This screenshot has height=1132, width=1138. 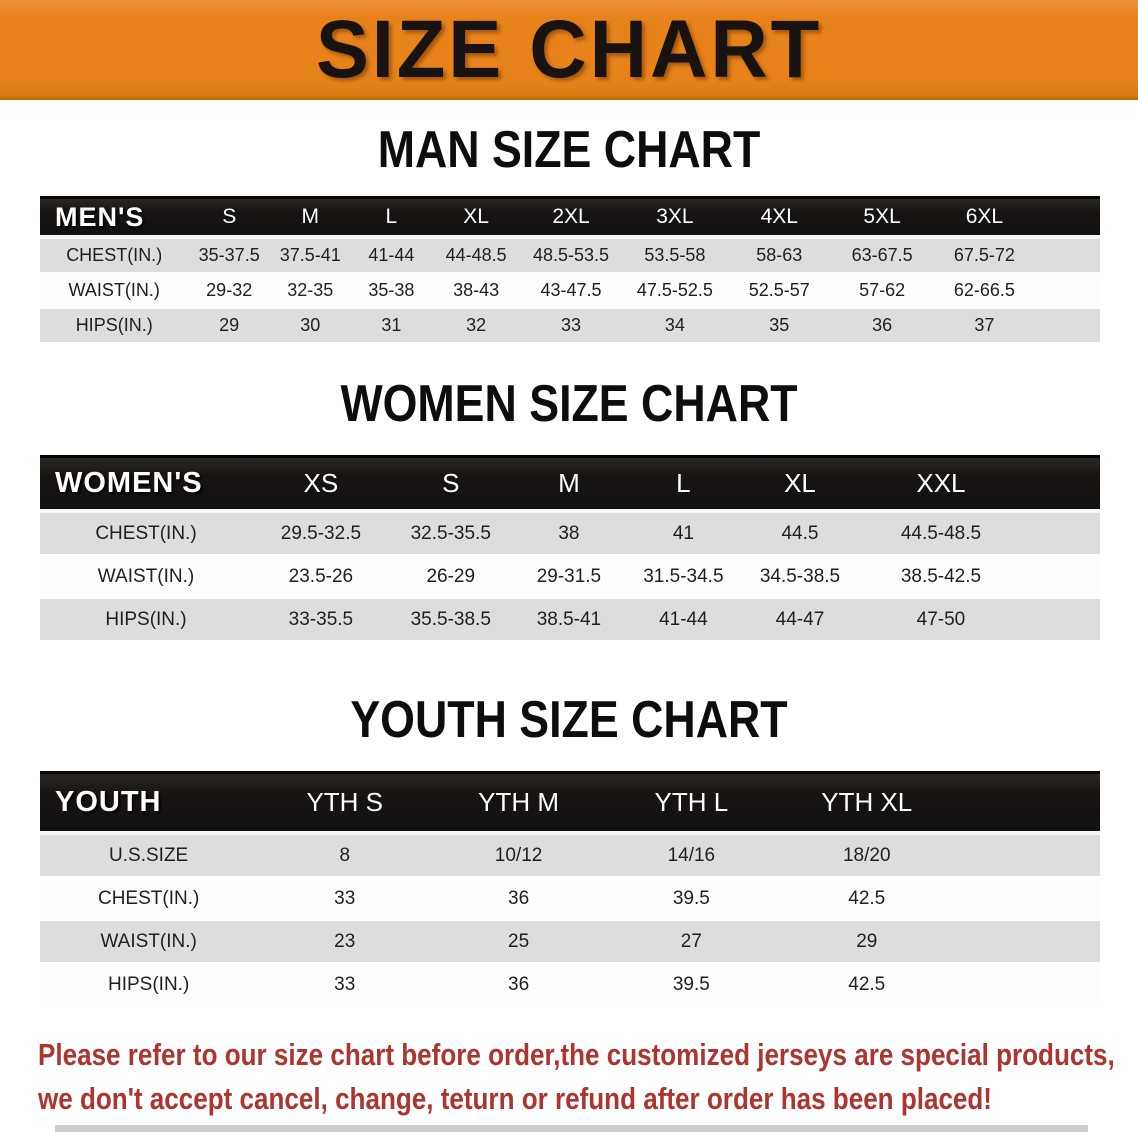 What do you see at coordinates (800, 534) in the screenshot?
I see `size-value-cell: 44.5` at bounding box center [800, 534].